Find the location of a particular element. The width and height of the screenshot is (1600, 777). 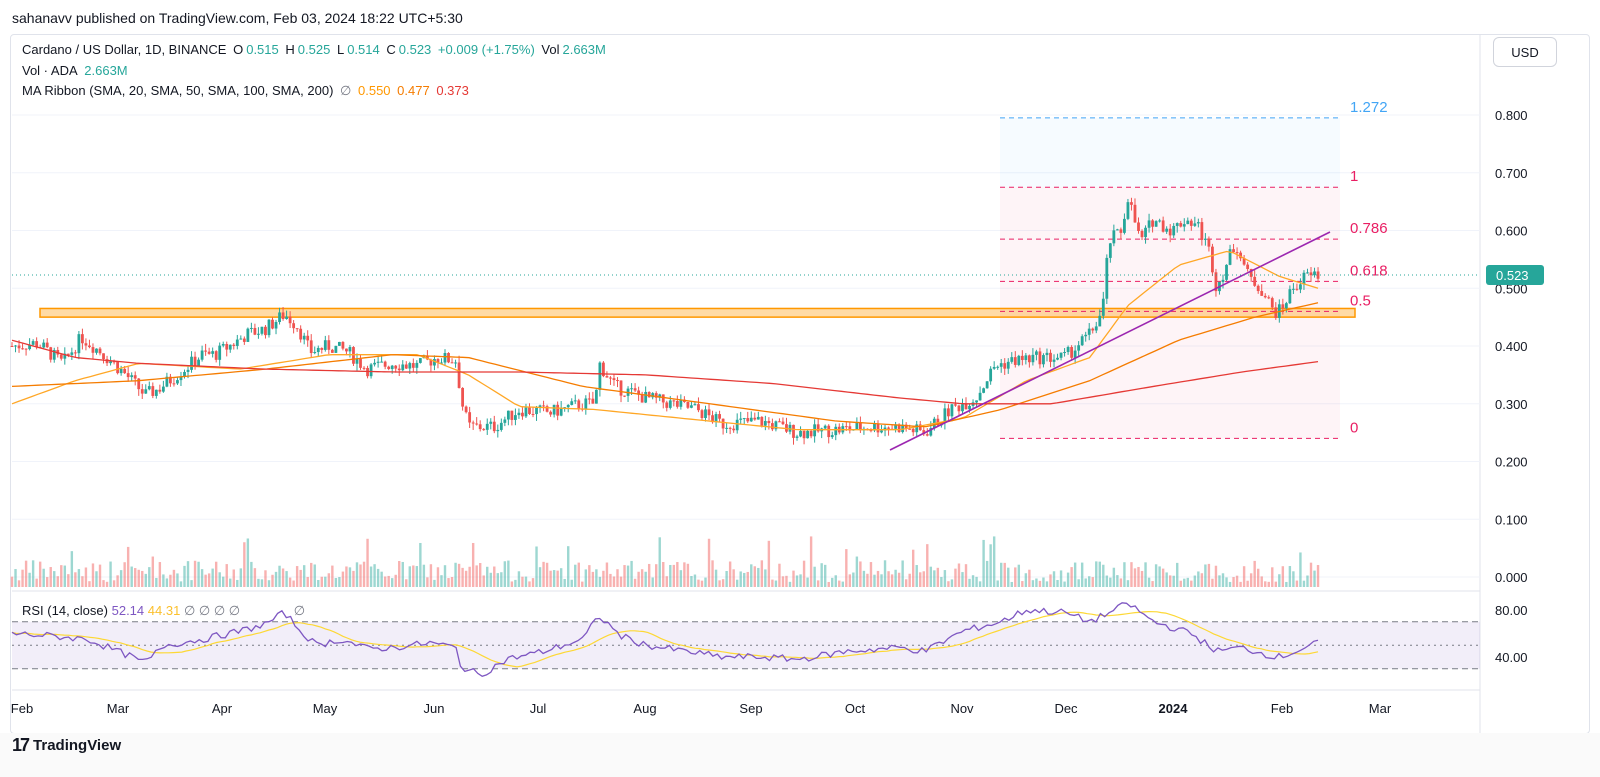

symbol-title: Cardano / US Dollar, 1D, BINANCE is located at coordinates (124, 49).